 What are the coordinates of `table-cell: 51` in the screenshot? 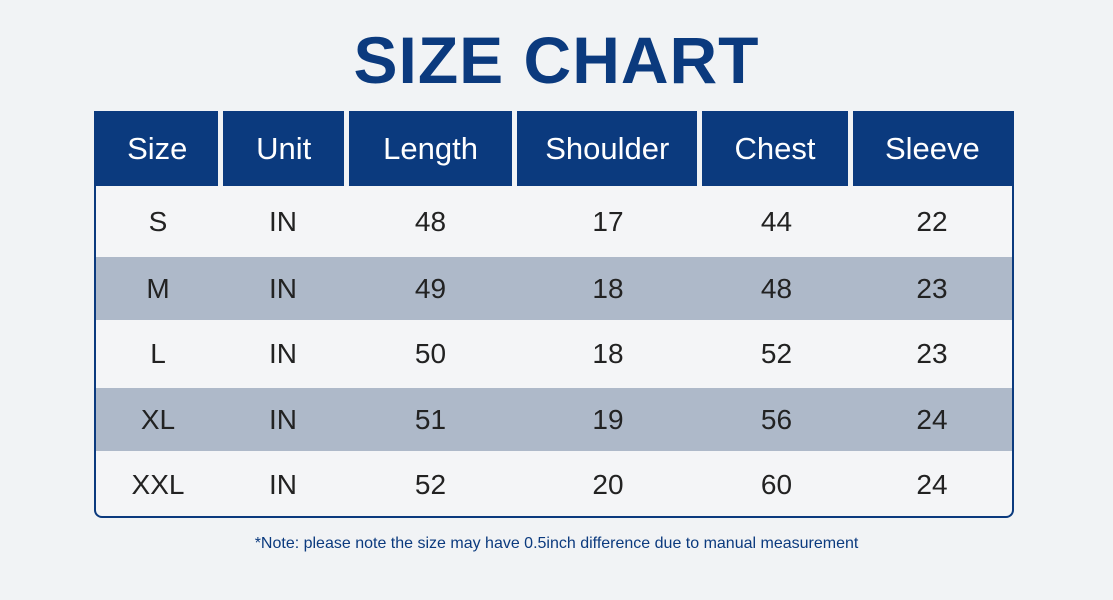 It's located at (430, 419).